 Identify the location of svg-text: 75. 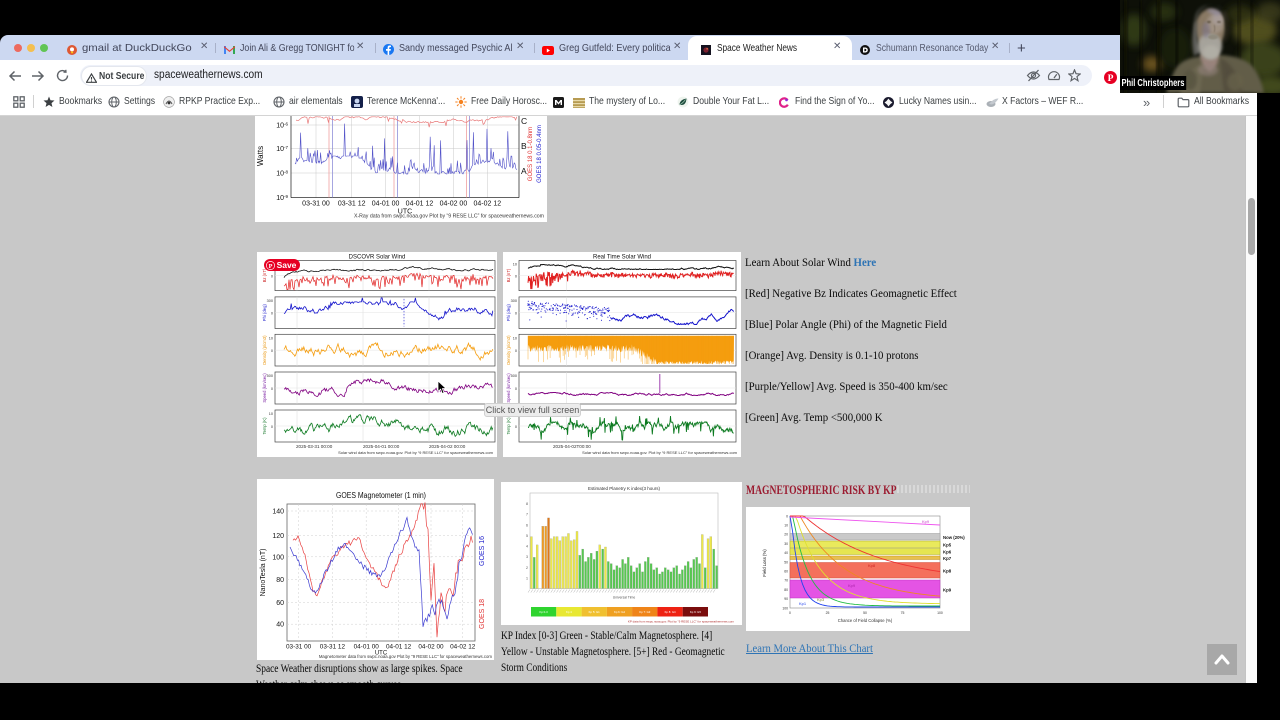
(903, 613).